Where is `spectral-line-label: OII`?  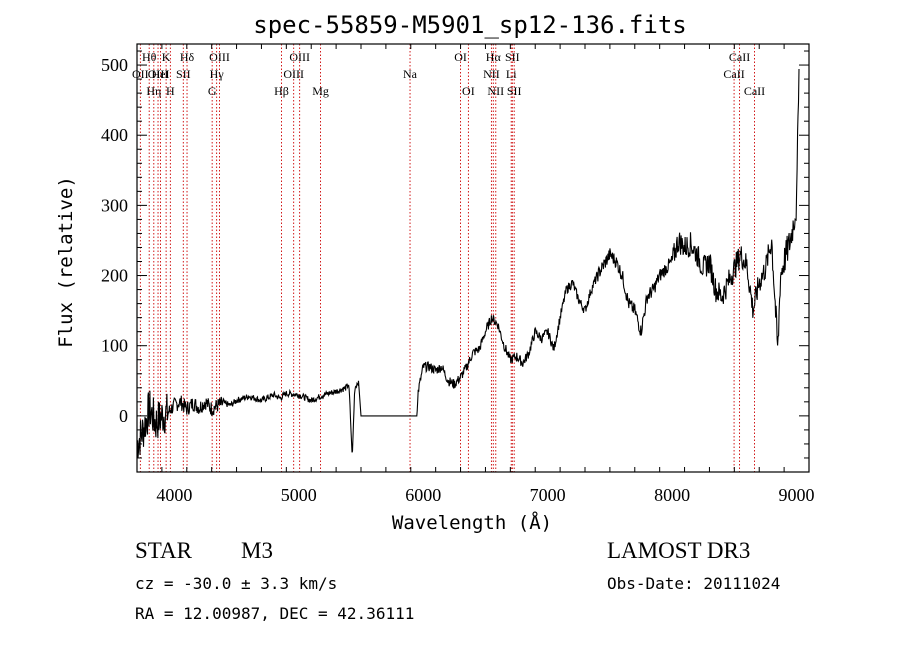
spectral-line-label: OII is located at coordinates (140, 74).